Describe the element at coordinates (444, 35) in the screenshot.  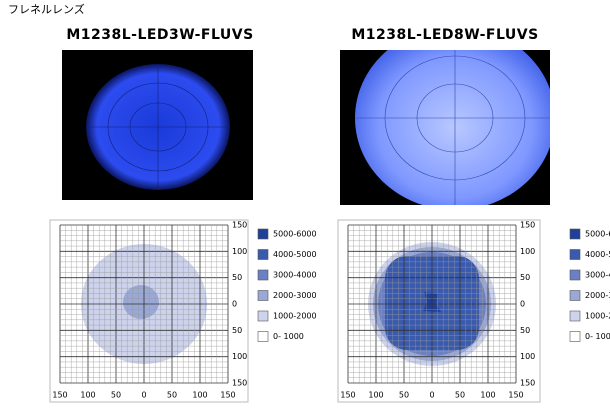
I see `panel-heading: M1238L-LED8W-FLUVS` at that location.